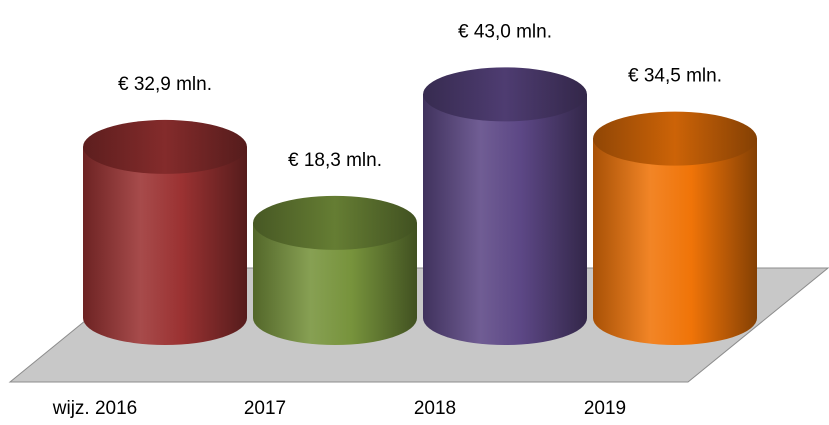  What do you see at coordinates (505, 31) in the screenshot?
I see `value-label: € 43,0 mln.` at bounding box center [505, 31].